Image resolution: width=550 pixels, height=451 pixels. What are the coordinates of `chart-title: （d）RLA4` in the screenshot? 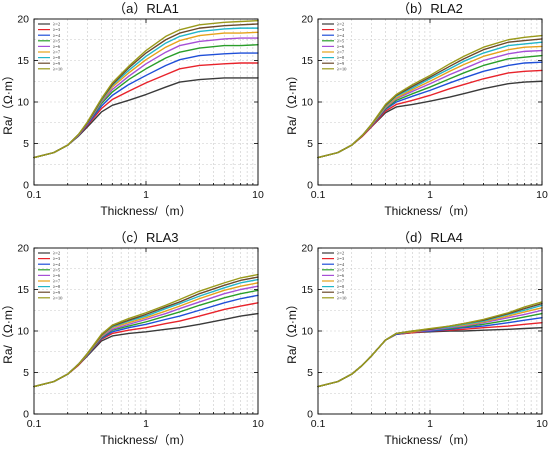 It's located at (430, 237).